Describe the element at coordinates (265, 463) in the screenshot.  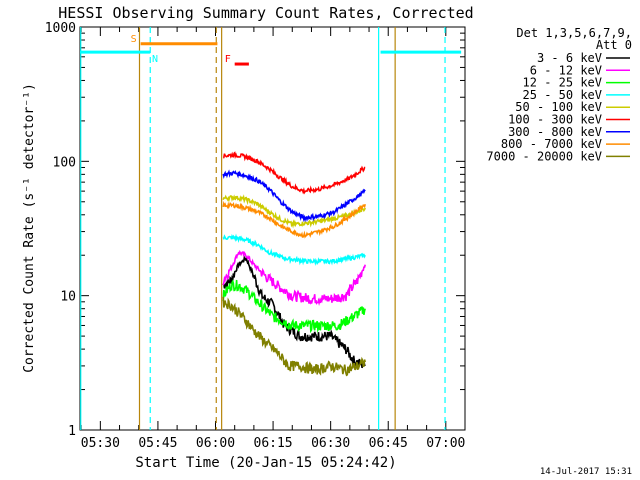
I see `x-axis-label: Start Time (20-Jan-15 05:24:42)` at that location.